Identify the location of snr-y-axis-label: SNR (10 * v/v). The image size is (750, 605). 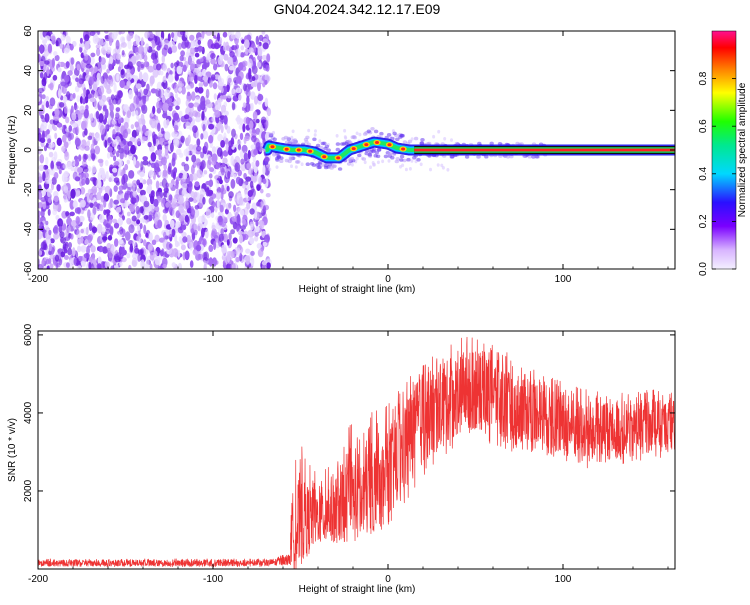
(12, 450).